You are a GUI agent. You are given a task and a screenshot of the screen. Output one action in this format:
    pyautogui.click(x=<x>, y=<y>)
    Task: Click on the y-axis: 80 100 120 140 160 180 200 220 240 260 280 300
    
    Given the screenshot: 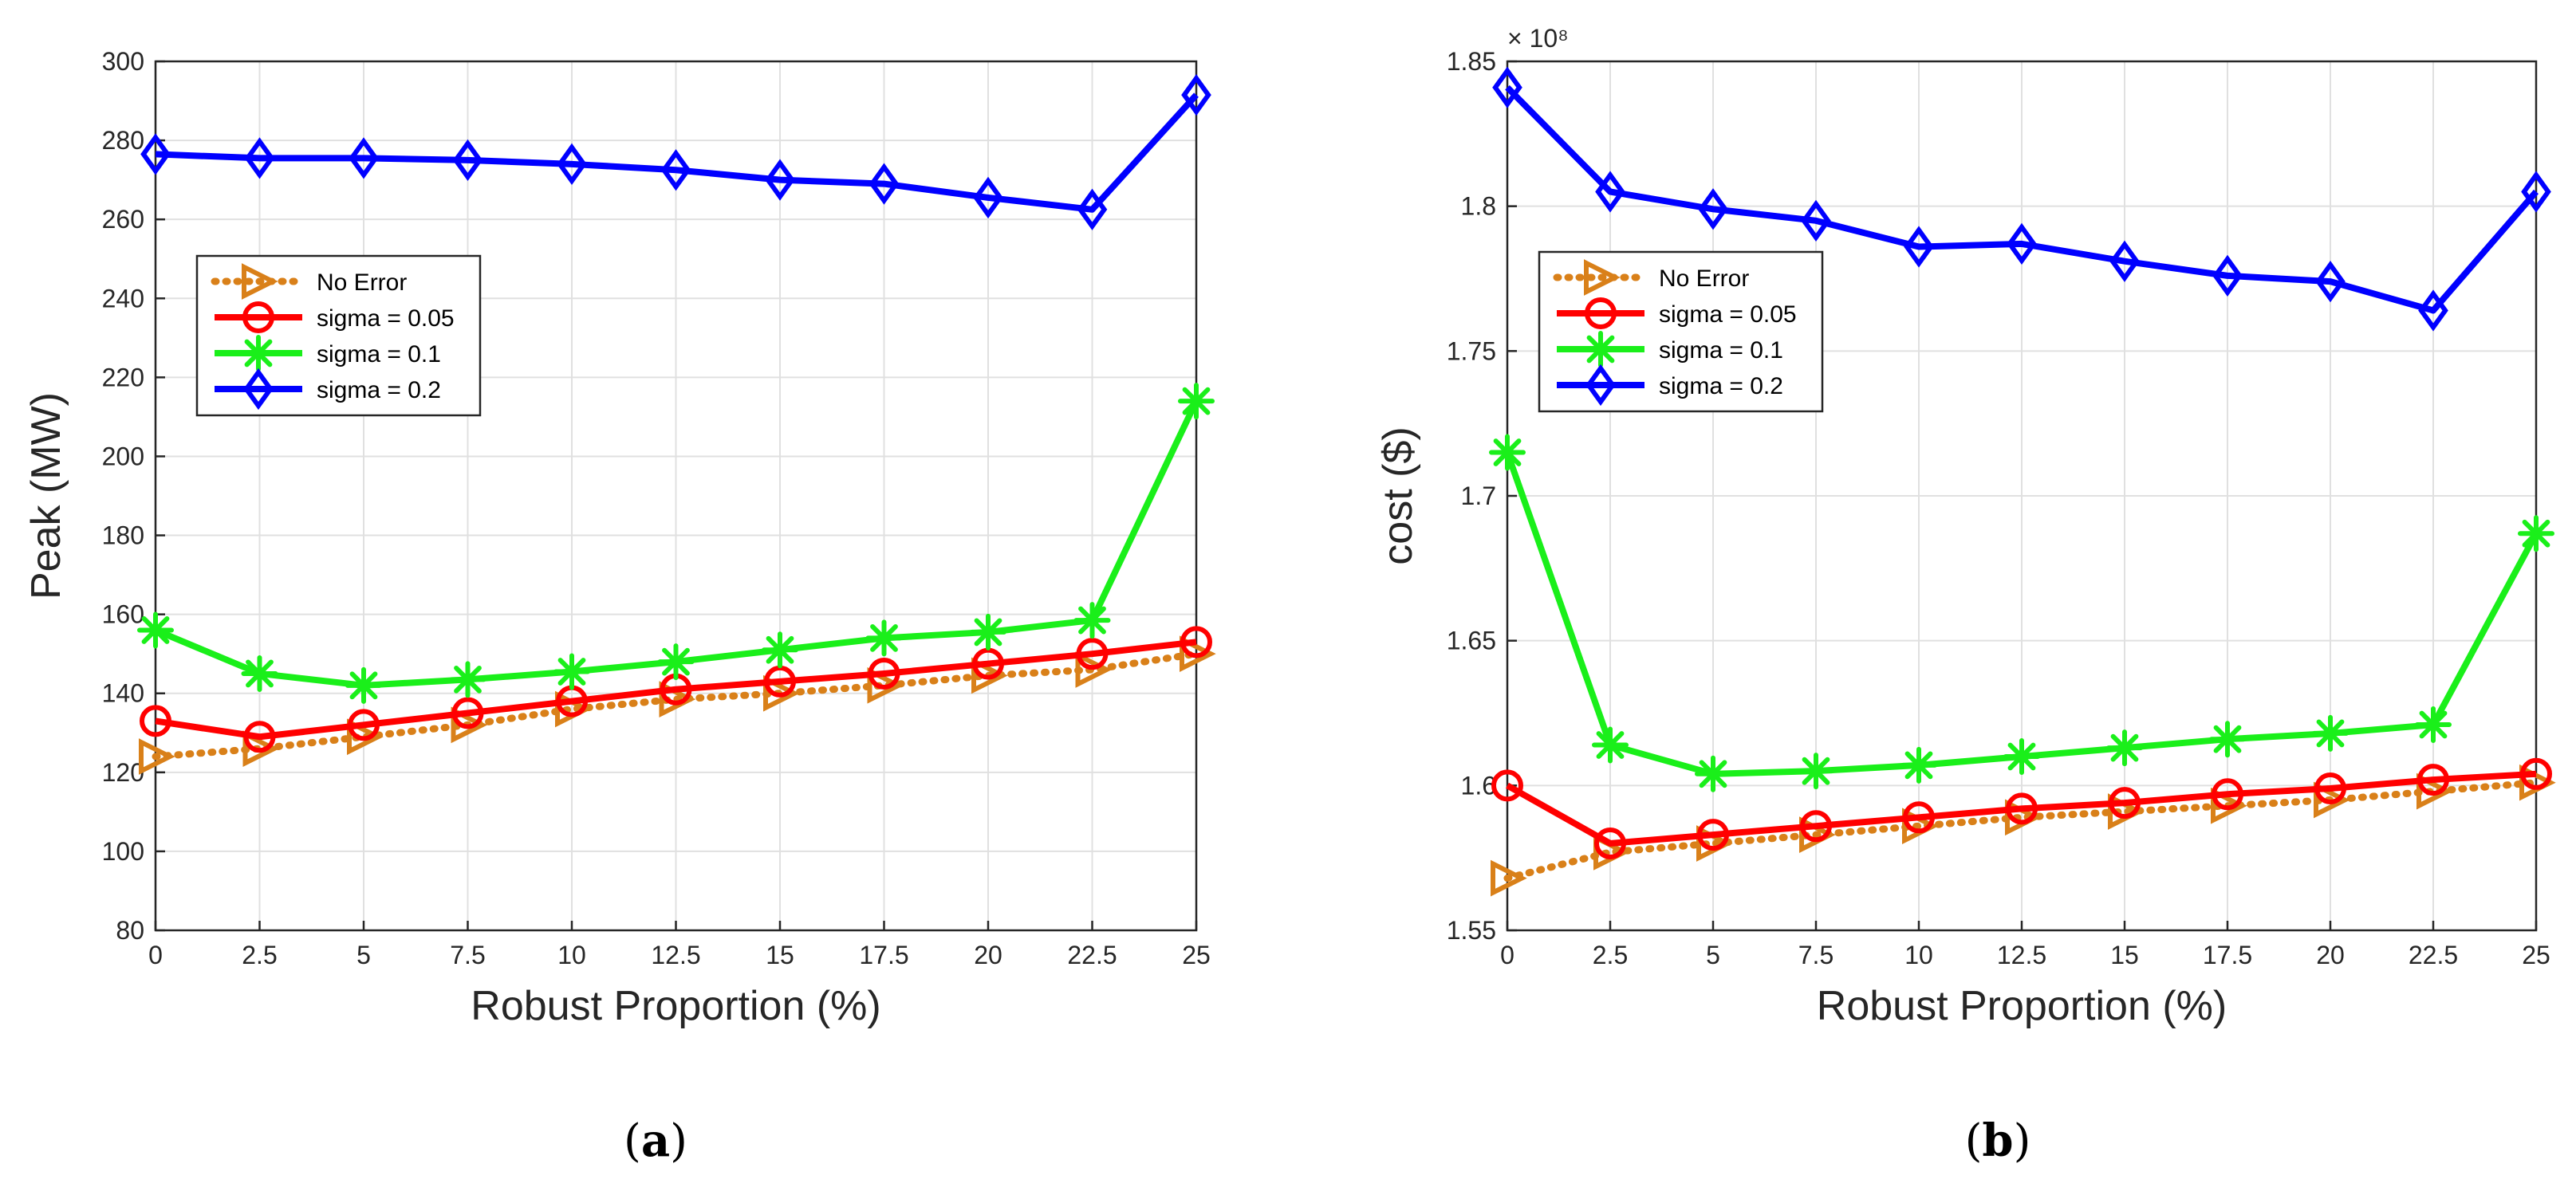 What is the action you would take?
    pyautogui.click(x=133, y=496)
    